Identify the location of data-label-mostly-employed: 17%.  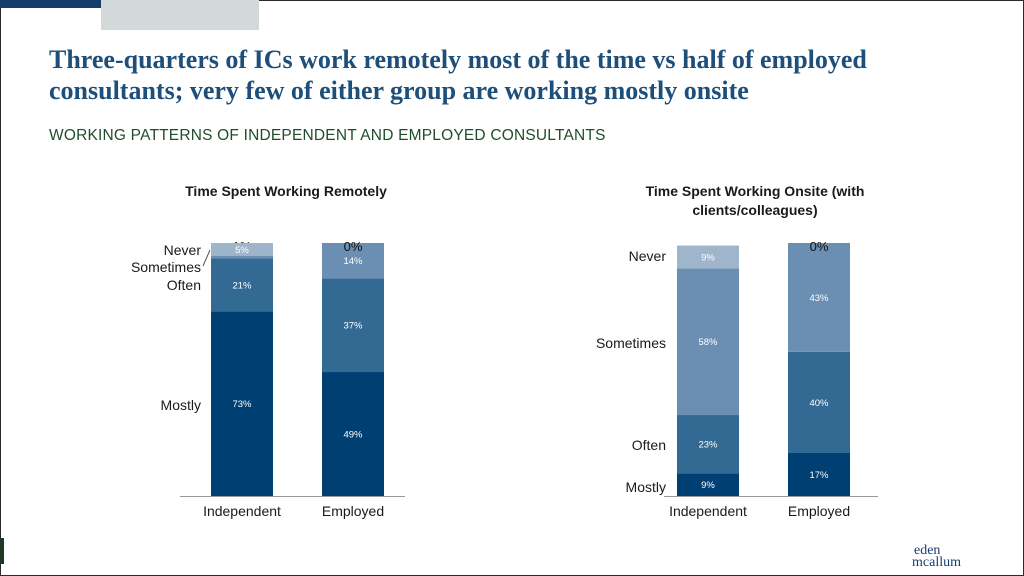
(819, 475).